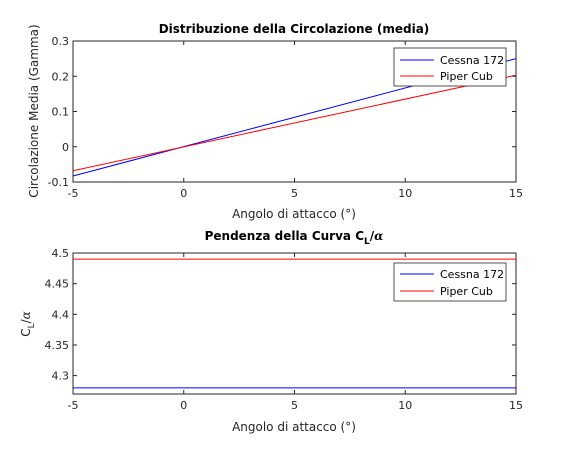  What do you see at coordinates (294, 29) in the screenshot?
I see `subplot-1-title: Distribuzione della Circolazione (media)` at bounding box center [294, 29].